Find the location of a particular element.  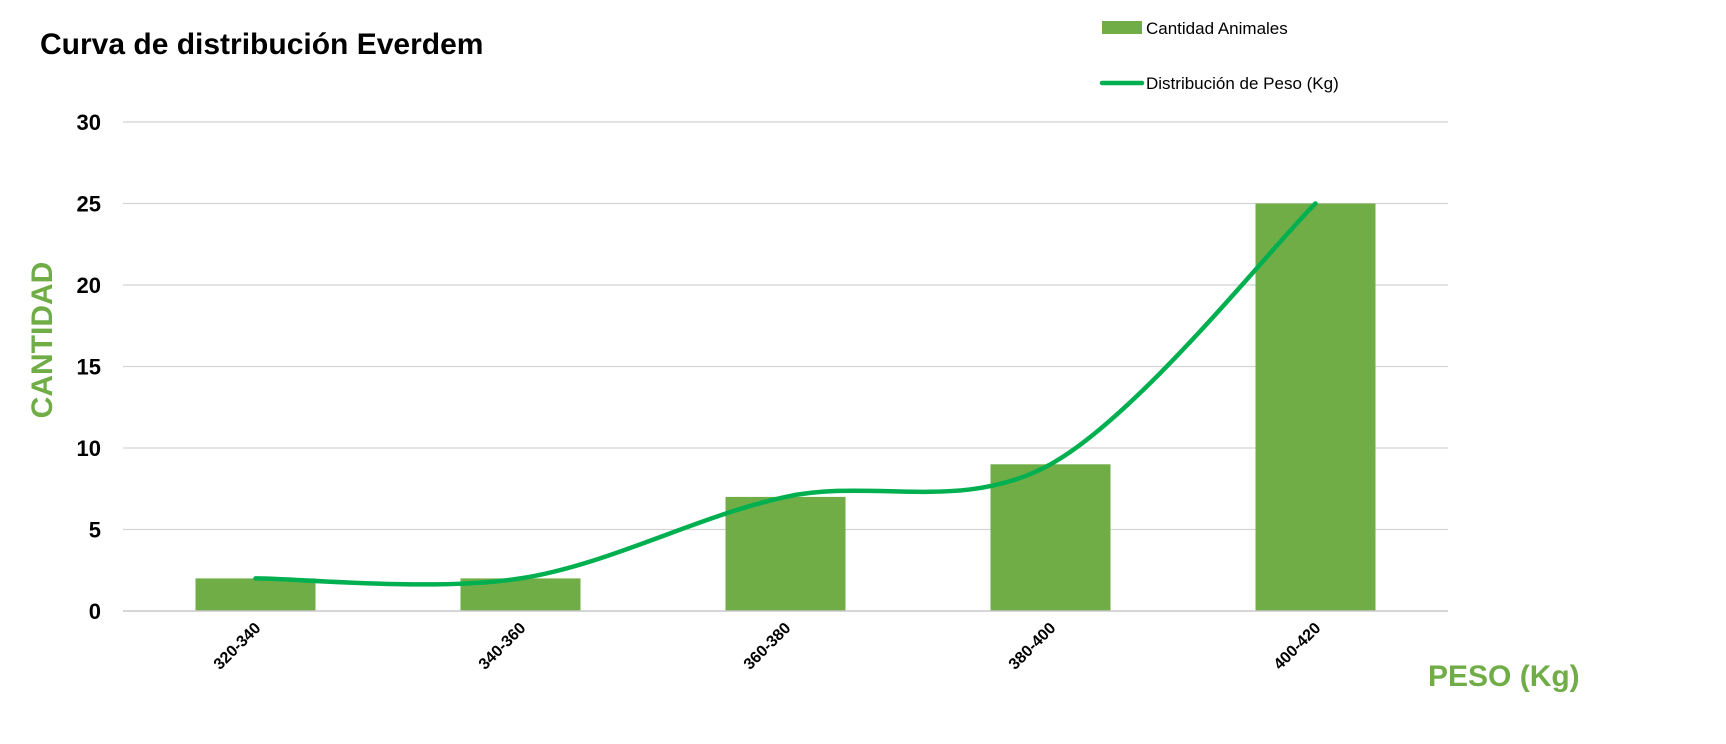

legend-bar-label: Cantidad Animales is located at coordinates (1217, 28).